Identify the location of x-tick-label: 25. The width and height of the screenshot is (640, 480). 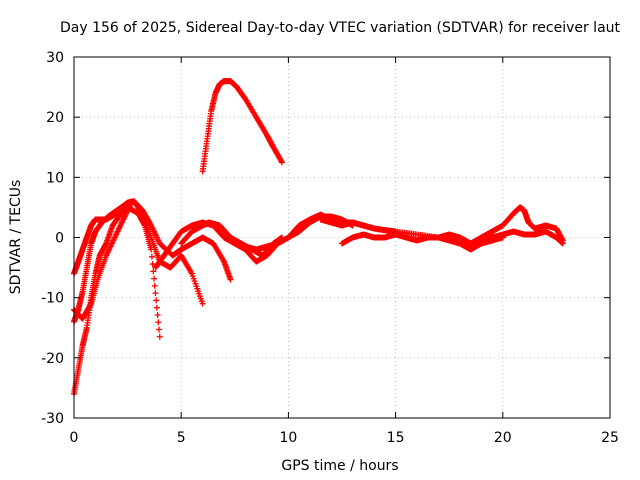
(610, 438).